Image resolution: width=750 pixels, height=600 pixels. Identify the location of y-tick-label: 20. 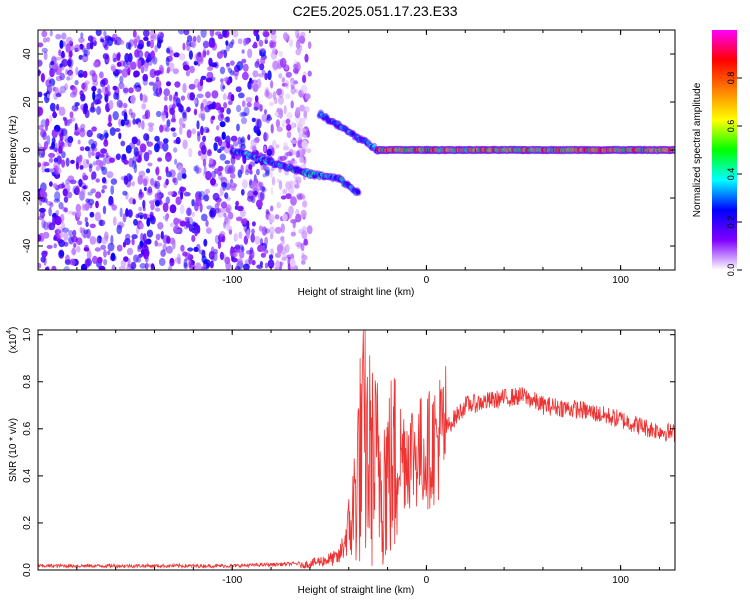
(27, 102).